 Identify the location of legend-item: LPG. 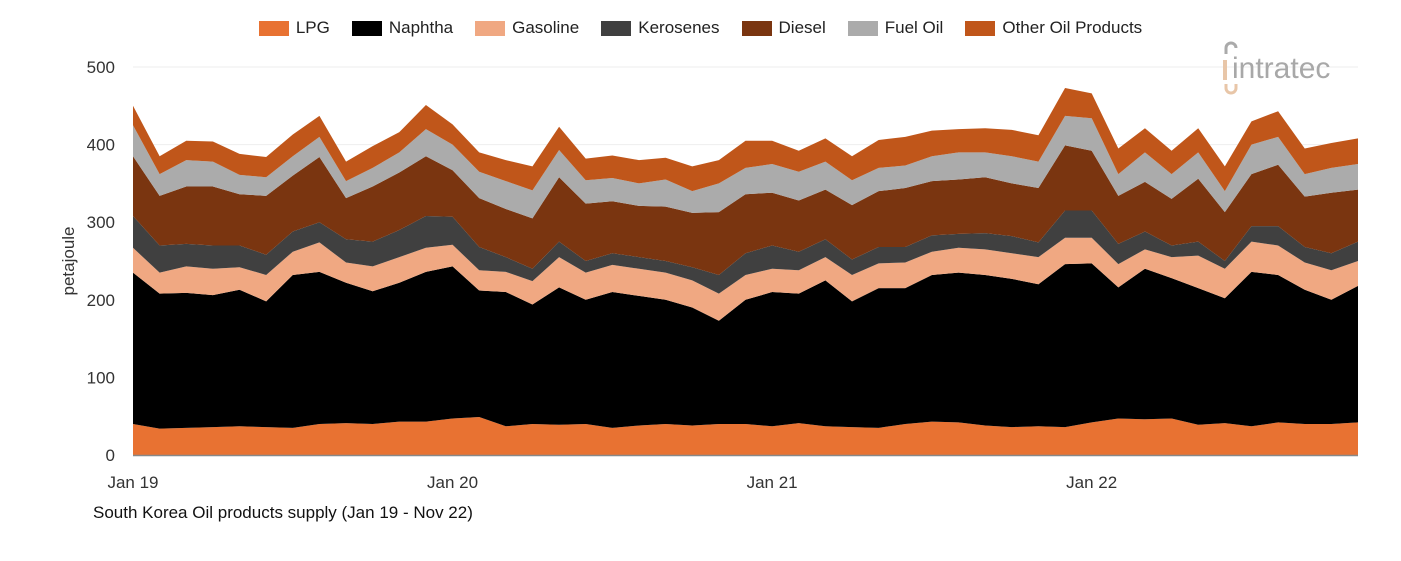
(294, 28).